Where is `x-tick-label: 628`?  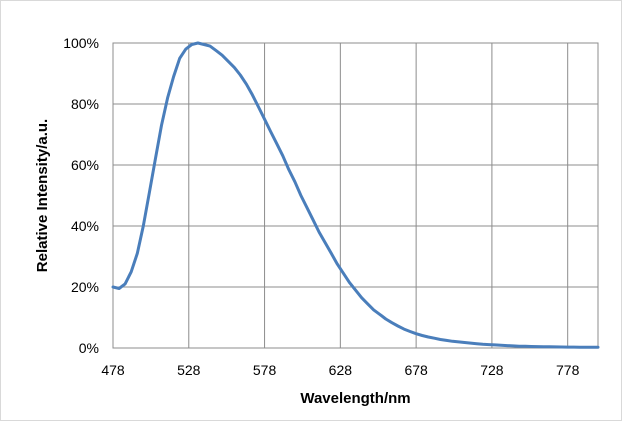
x-tick-label: 628 is located at coordinates (341, 370).